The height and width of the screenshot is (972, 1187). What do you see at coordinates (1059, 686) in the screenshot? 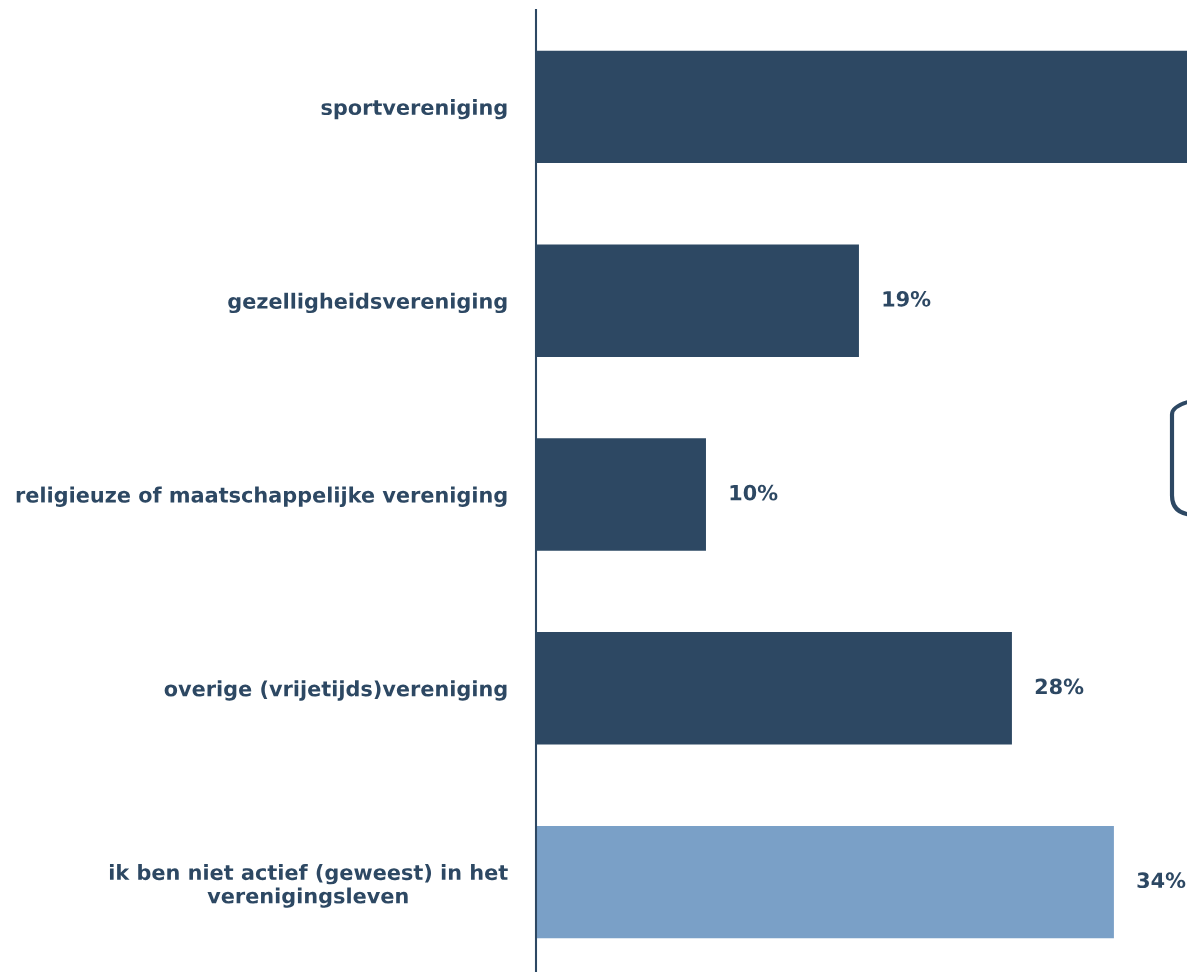
I see `data-label: 28%` at bounding box center [1059, 686].